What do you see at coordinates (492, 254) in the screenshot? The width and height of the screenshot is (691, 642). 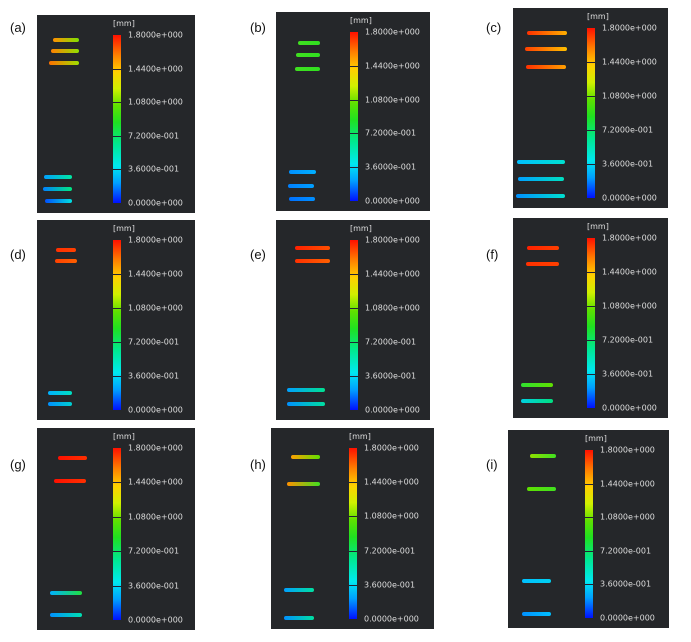 I see `panel-label: (f)` at bounding box center [492, 254].